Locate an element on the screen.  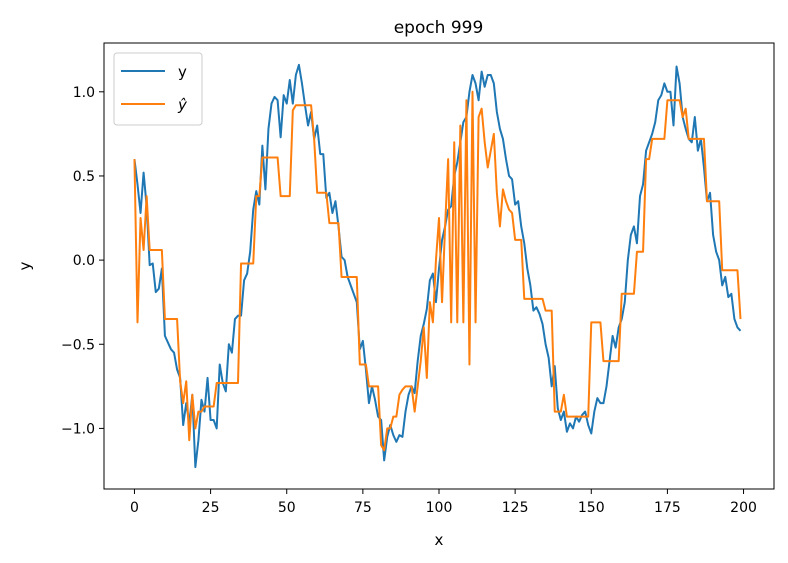
x-axis-label: x is located at coordinates (439, 540).